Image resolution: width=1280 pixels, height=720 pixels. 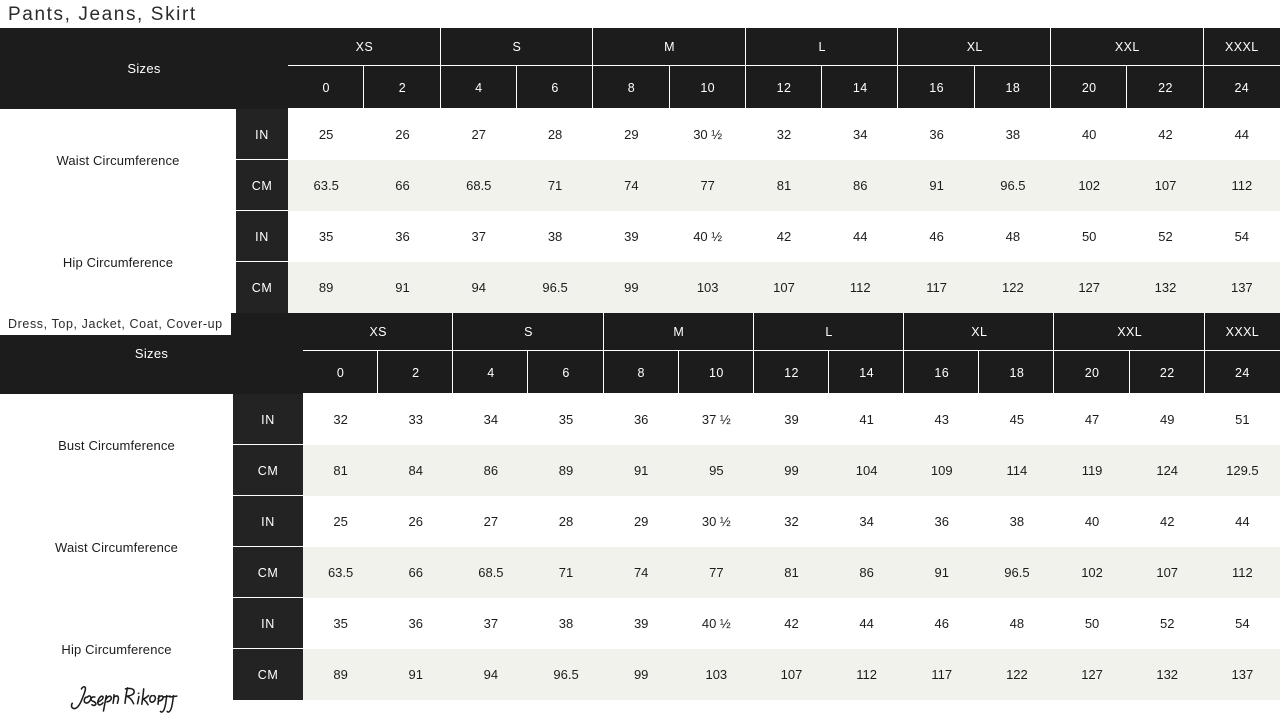 I want to click on measurement-value: 50, so click(x=1089, y=236).